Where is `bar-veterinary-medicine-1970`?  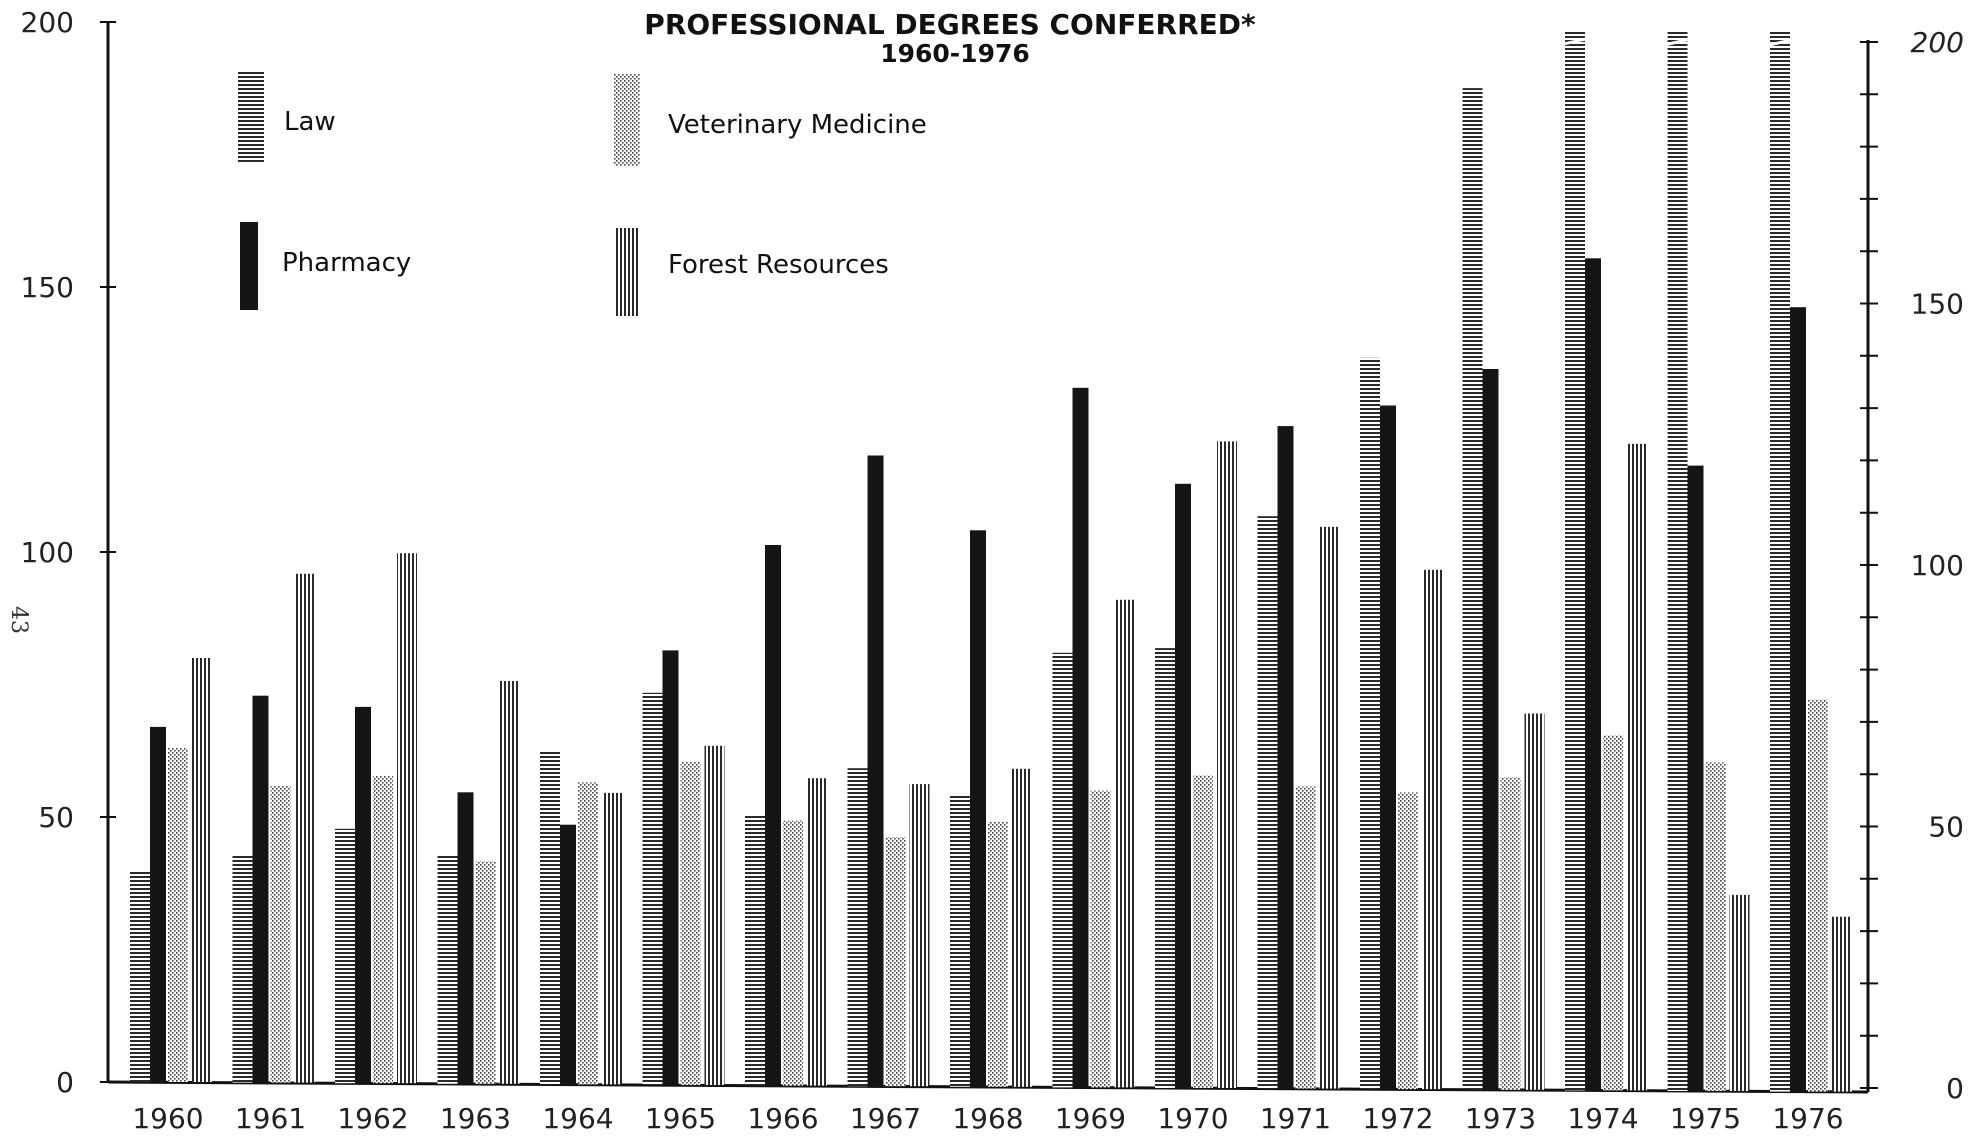
bar-veterinary-medicine-1970 is located at coordinates (1203, 931).